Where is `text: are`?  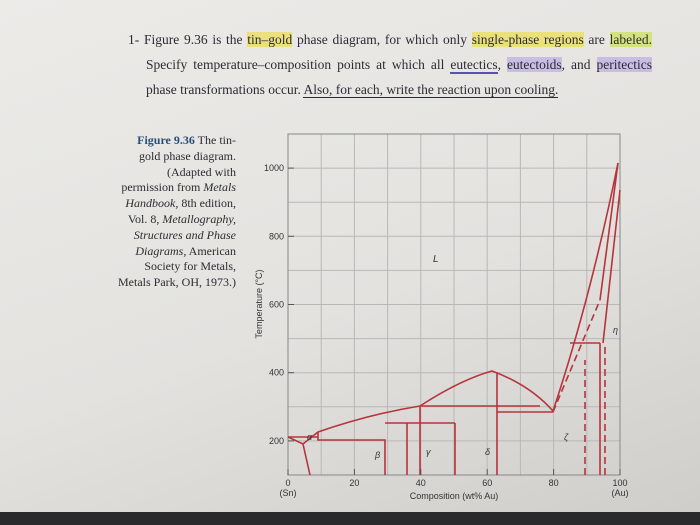 text: are is located at coordinates (596, 39).